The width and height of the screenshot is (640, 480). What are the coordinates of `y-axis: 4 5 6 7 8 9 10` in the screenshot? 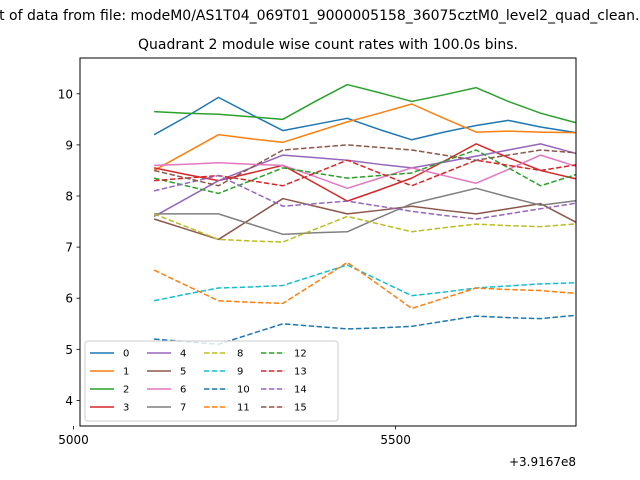 It's located at (69, 247).